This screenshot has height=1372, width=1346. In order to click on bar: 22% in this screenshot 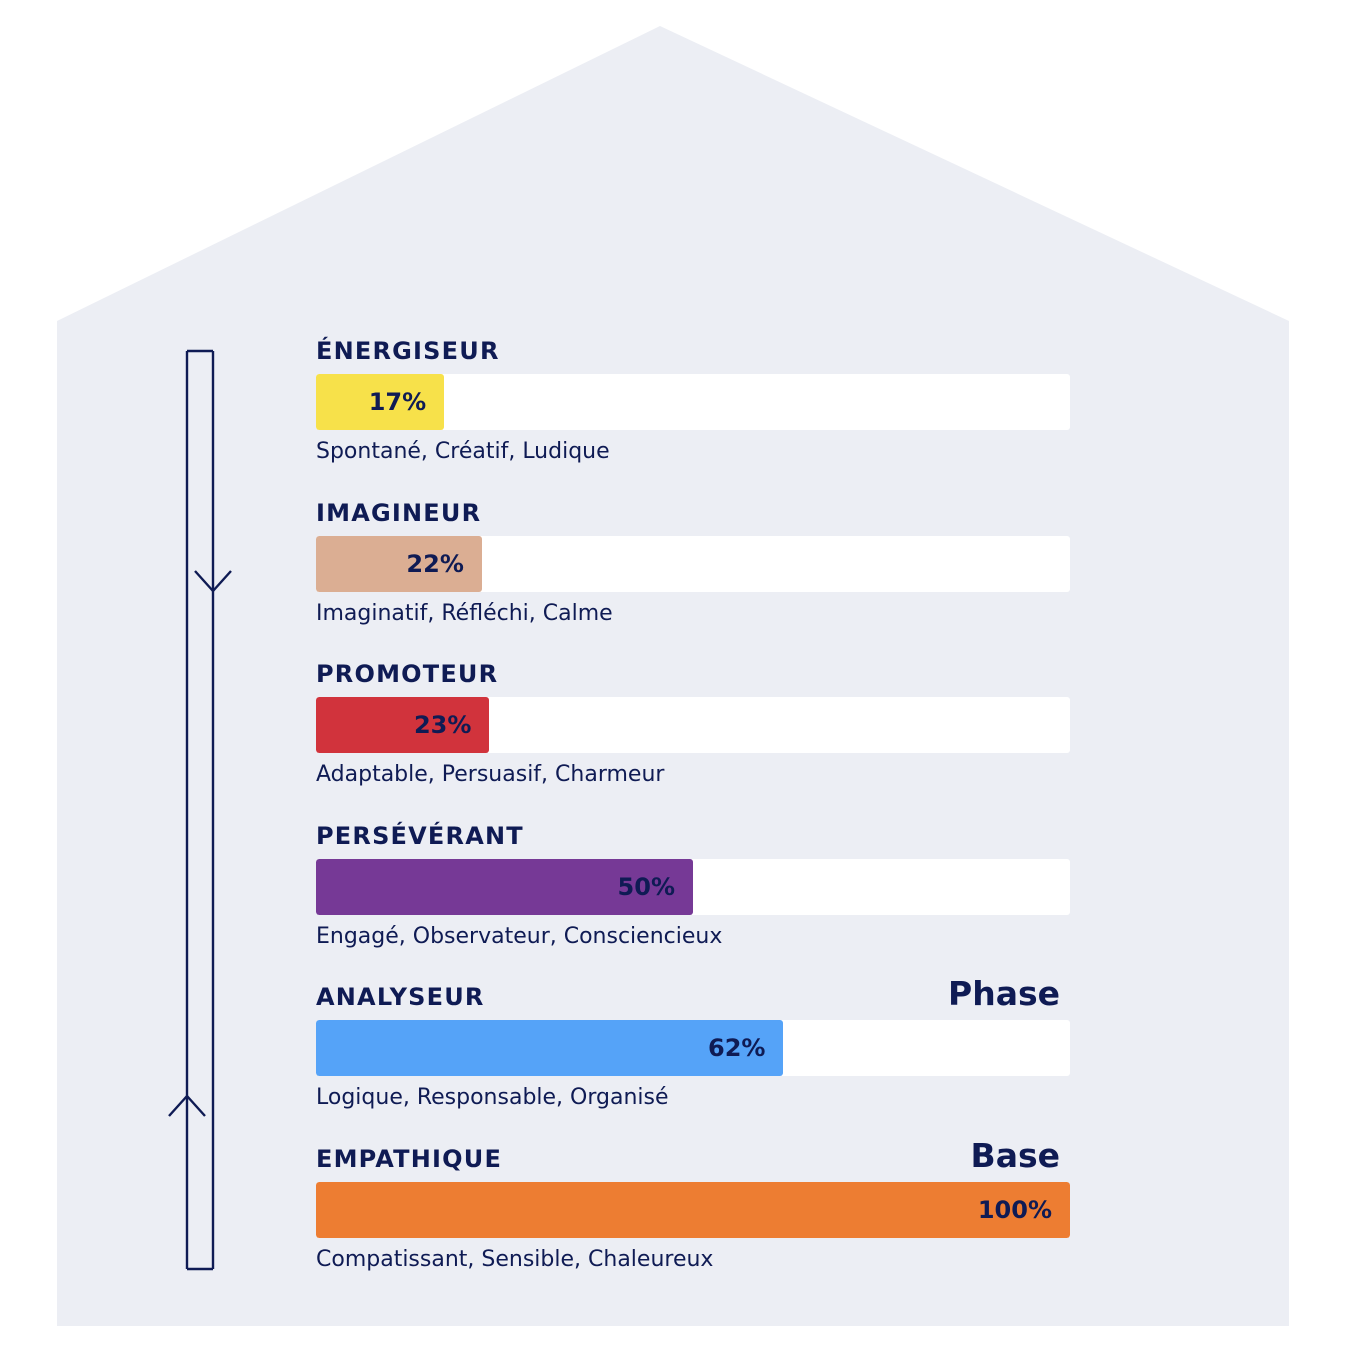, I will do `click(399, 563)`.